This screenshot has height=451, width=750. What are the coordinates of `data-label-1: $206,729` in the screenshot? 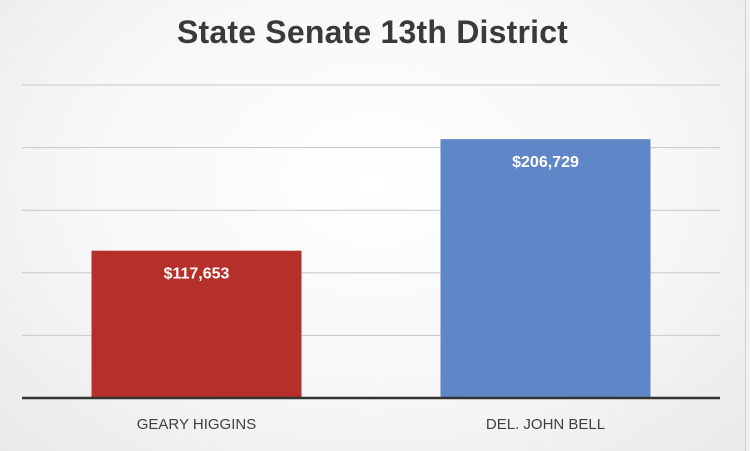 It's located at (545, 162).